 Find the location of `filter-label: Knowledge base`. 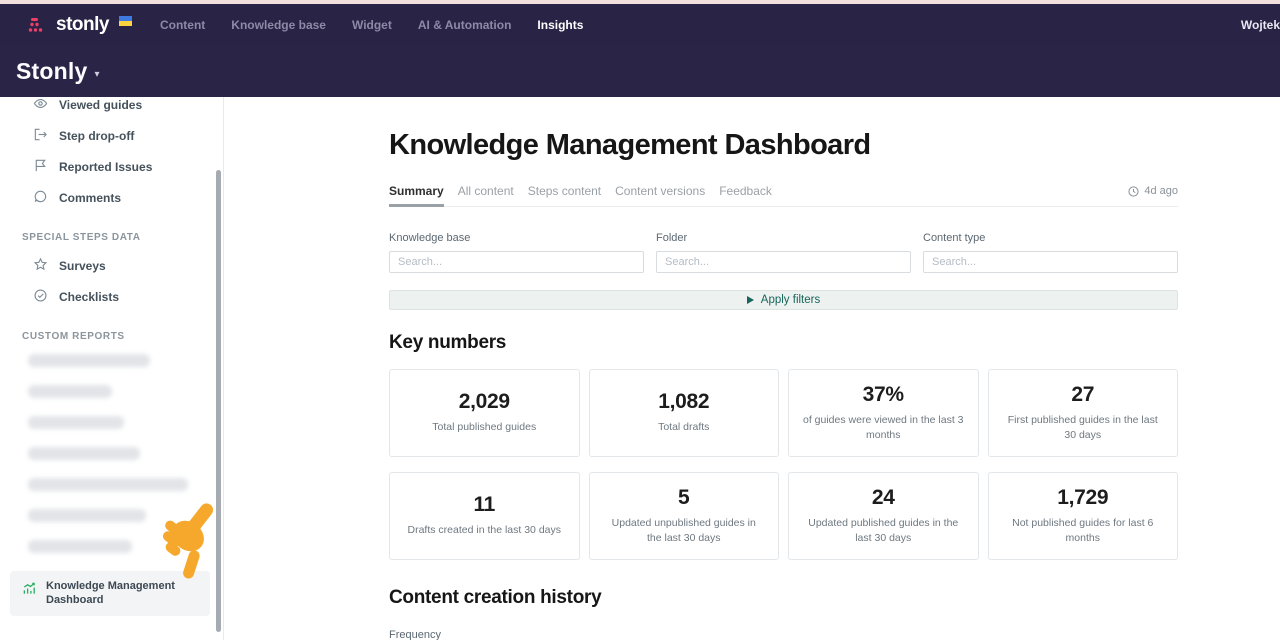

filter-label: Knowledge base is located at coordinates (430, 238).